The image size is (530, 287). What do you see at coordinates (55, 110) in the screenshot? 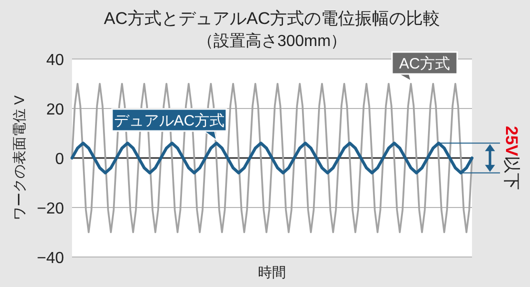
I see `y-tick-label: 20` at bounding box center [55, 110].